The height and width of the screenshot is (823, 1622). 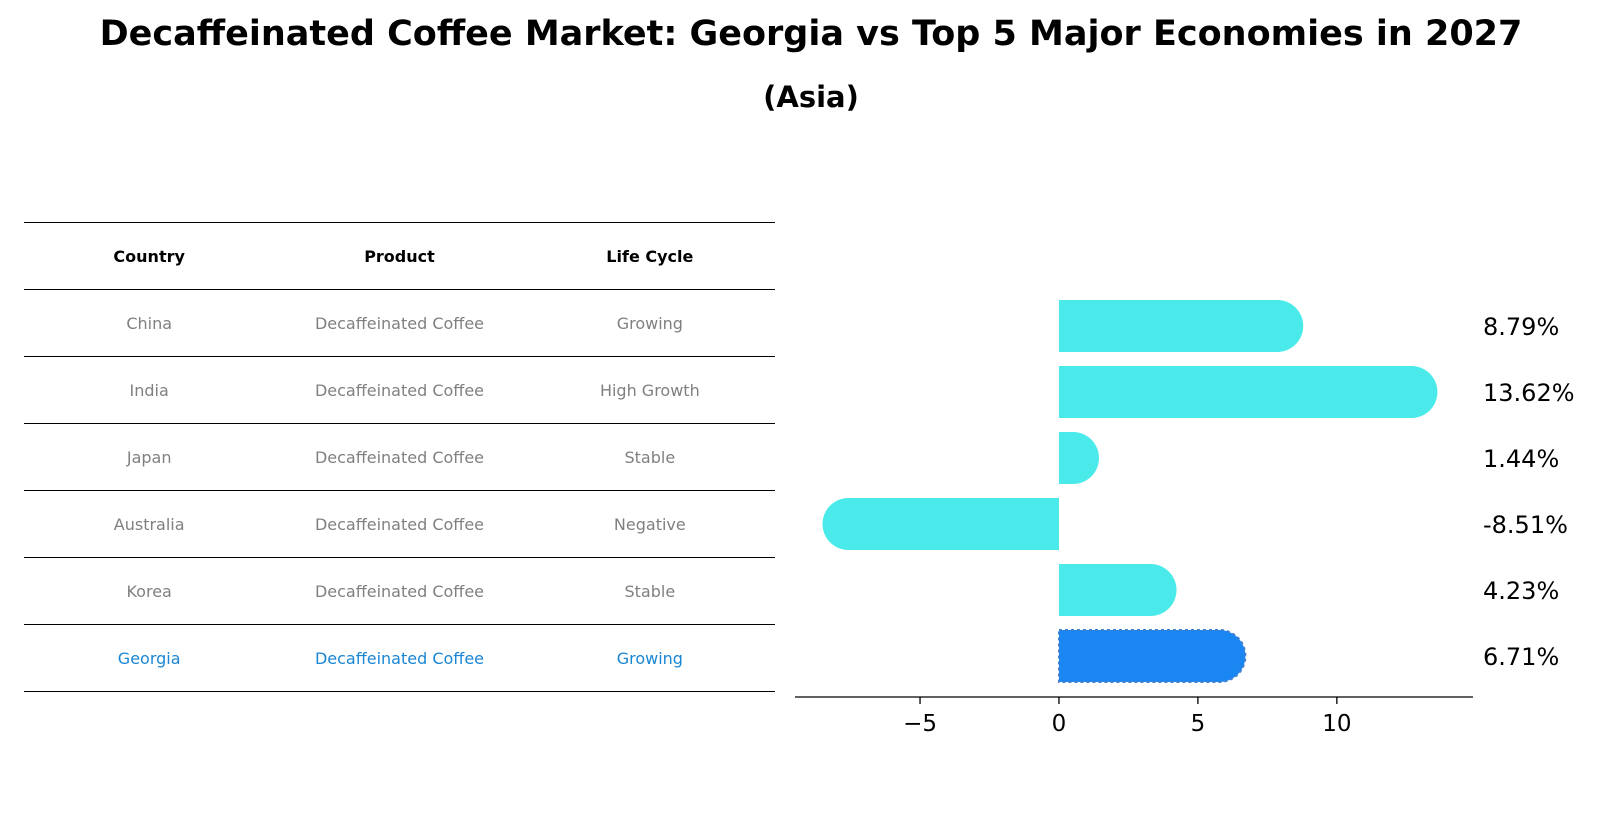 I want to click on value-label-china: 8.79%, so click(x=1521, y=327).